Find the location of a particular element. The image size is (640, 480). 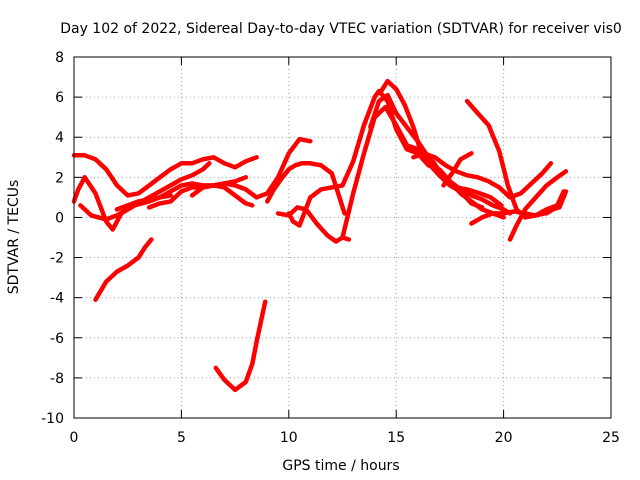

y-tick-label: -2 is located at coordinates (57, 259).